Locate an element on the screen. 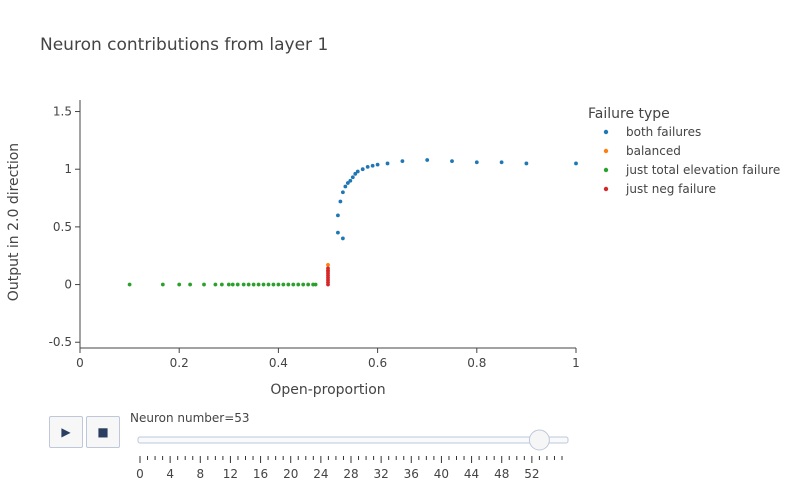 The width and height of the screenshot is (800, 500). slider-tick-label: 4 is located at coordinates (170, 474).